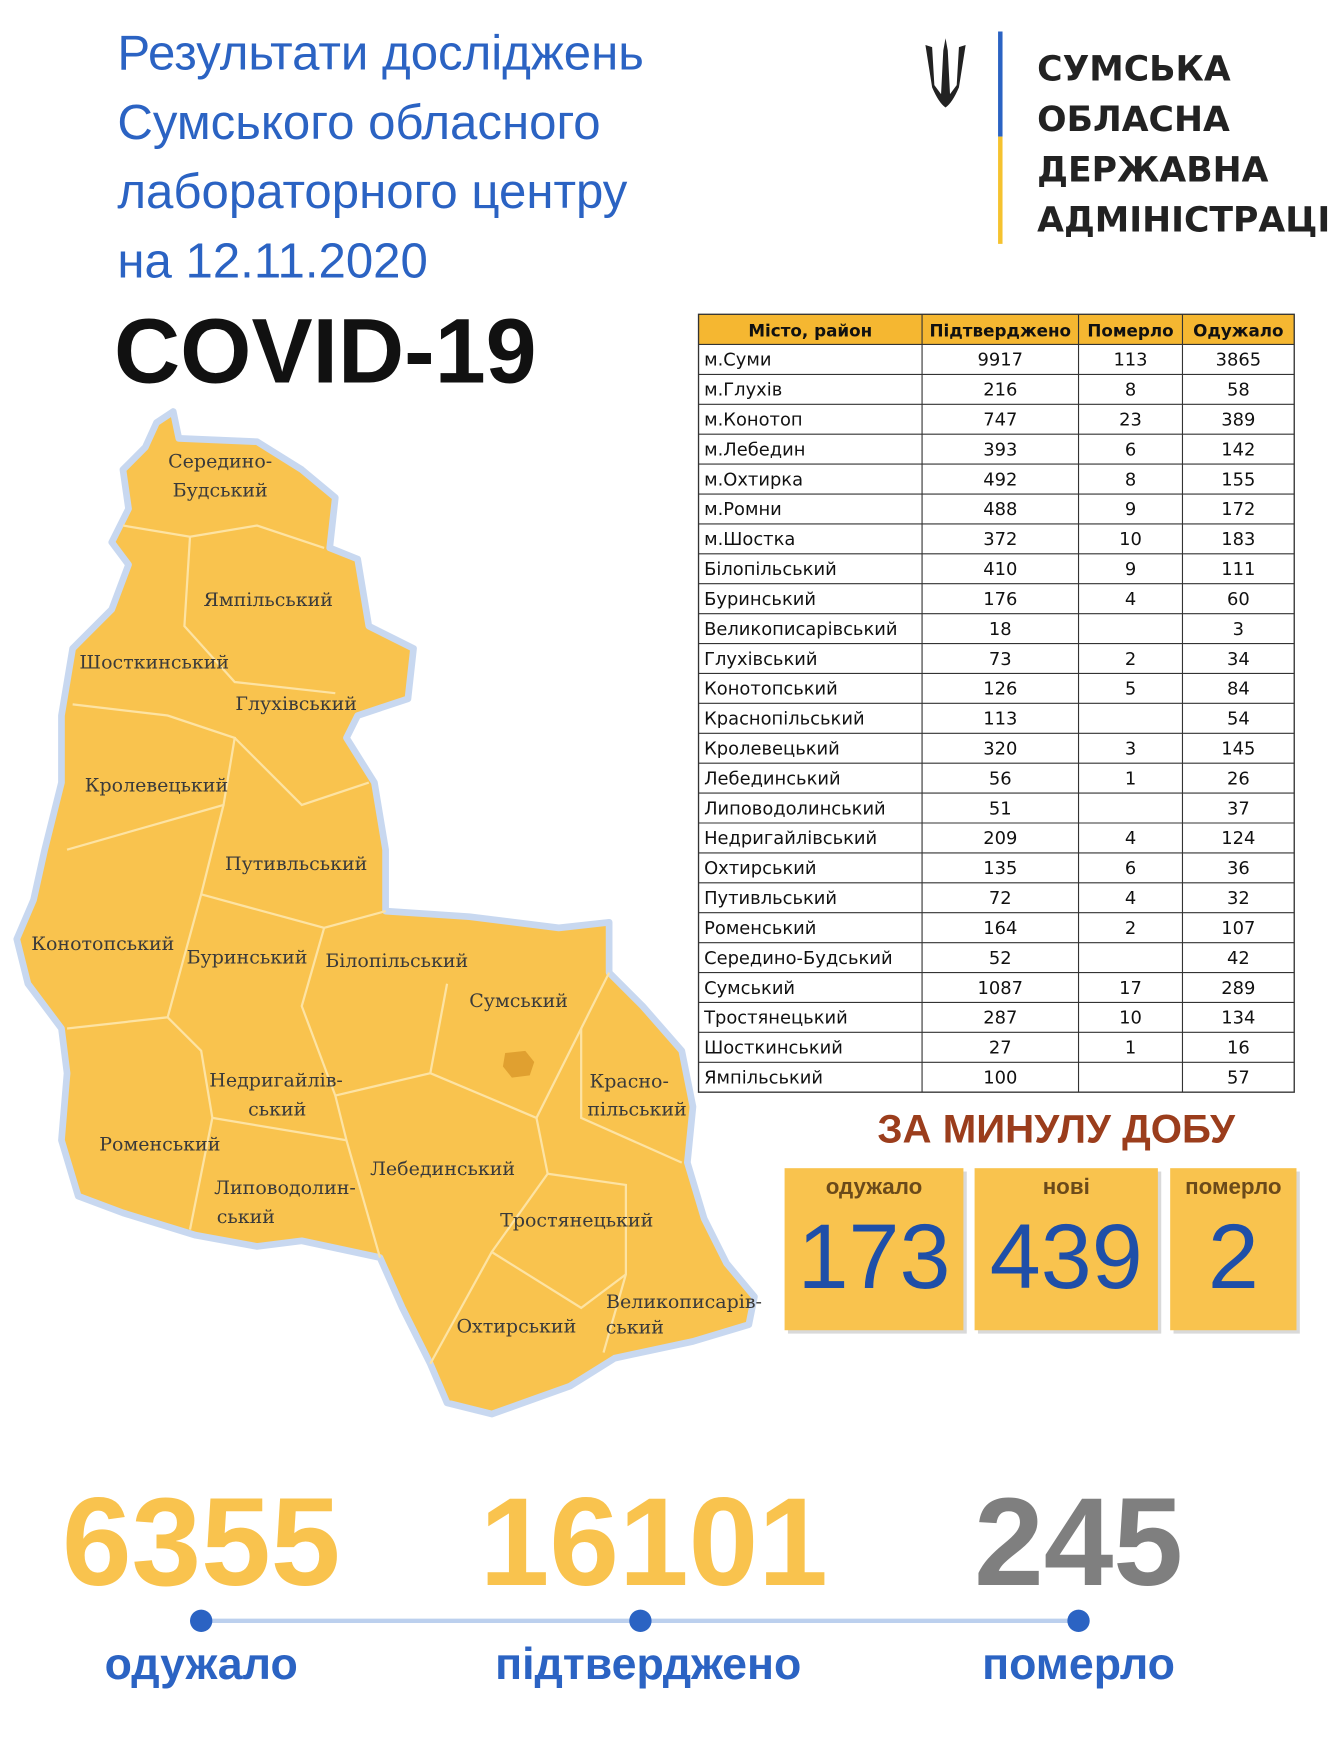 The image size is (1330, 1744). I want to click on cell-value: 51, so click(1000, 808).